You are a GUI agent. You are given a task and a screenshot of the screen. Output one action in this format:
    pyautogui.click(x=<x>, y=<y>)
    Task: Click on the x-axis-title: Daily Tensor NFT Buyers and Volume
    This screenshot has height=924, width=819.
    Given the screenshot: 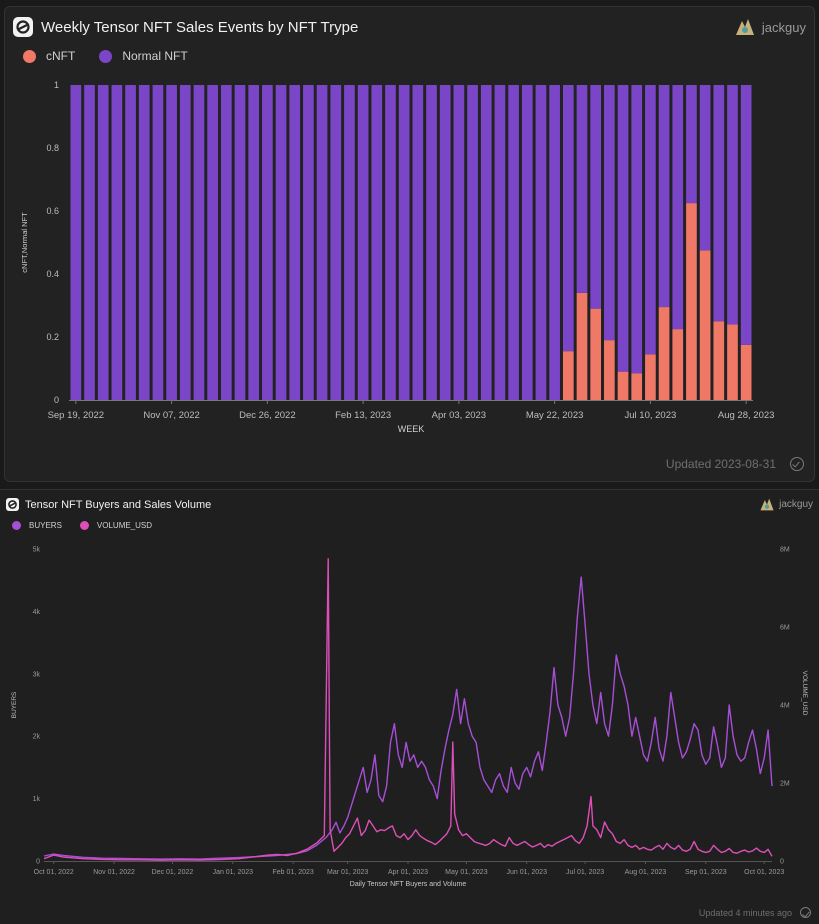 What is the action you would take?
    pyautogui.click(x=408, y=884)
    